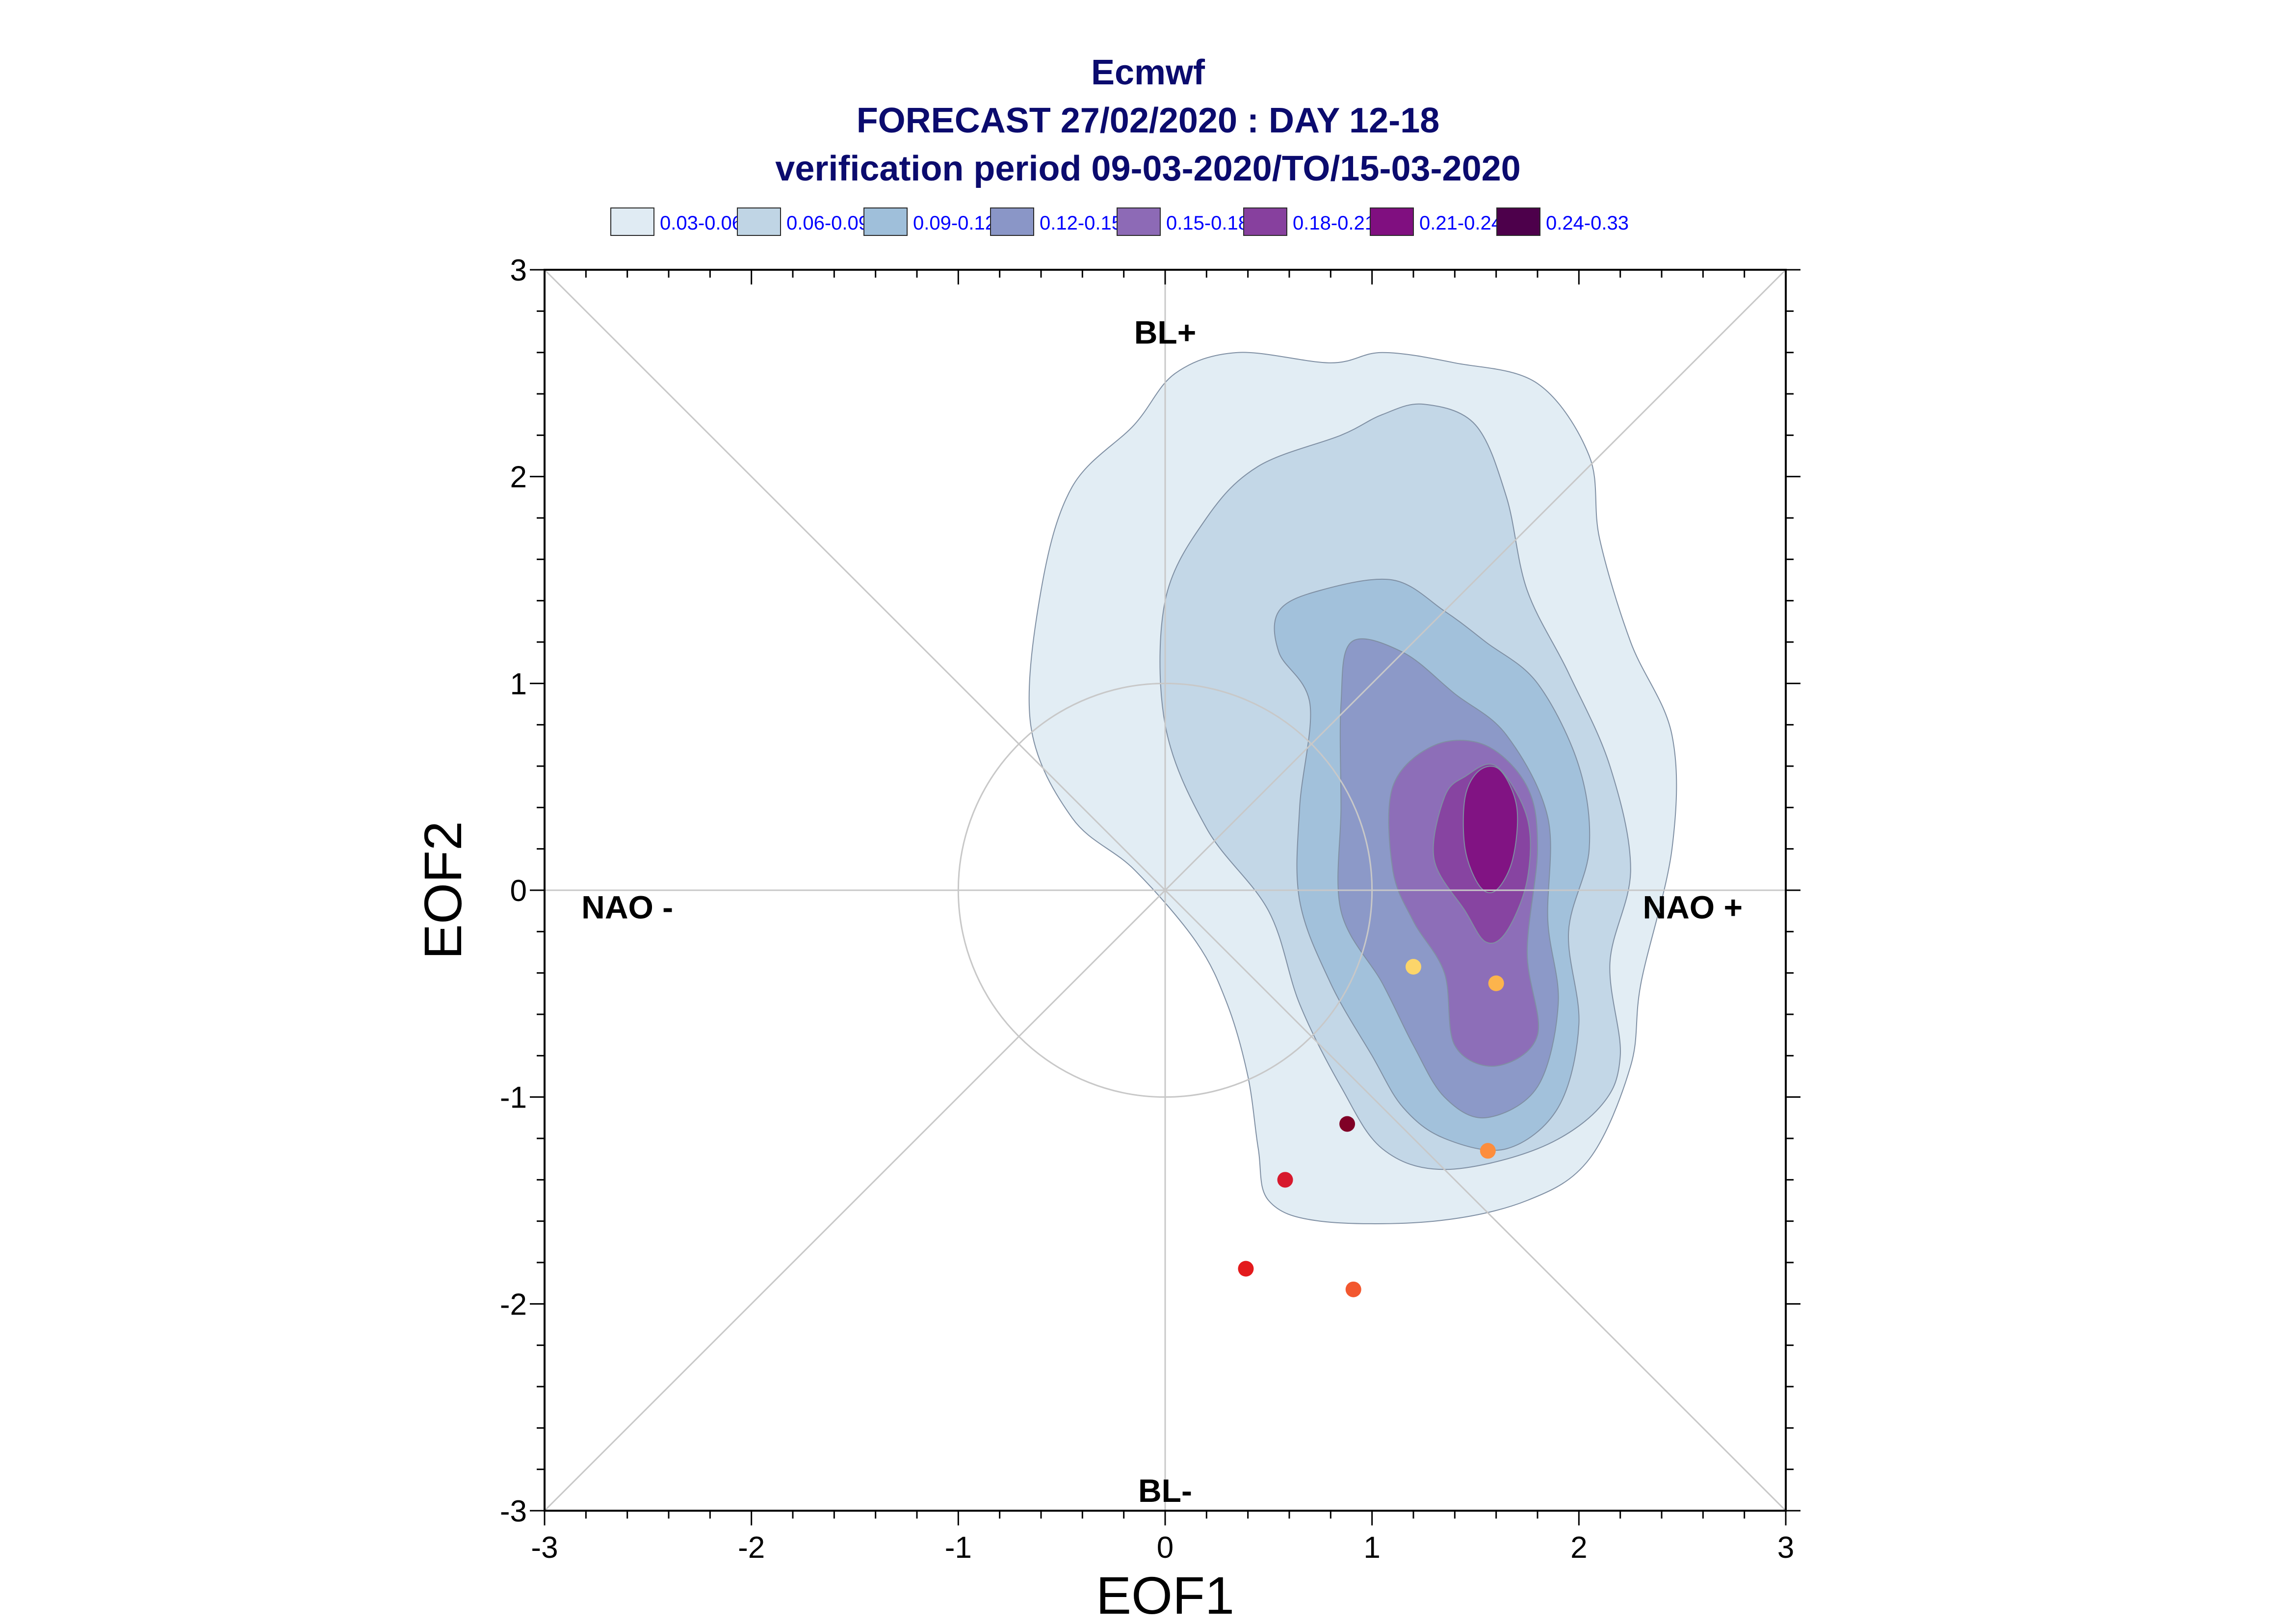  What do you see at coordinates (1081, 223) in the screenshot?
I see `legend-label: 0.12-0.15` at bounding box center [1081, 223].